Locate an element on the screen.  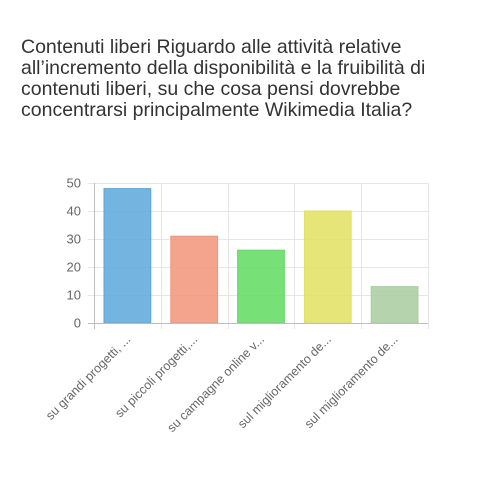
y-tick-label: 20 is located at coordinates (74, 267).